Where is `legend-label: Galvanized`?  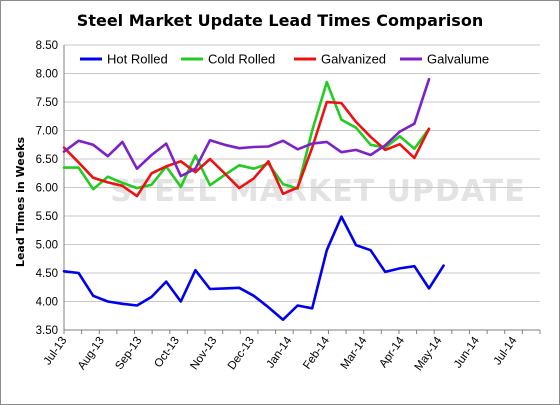
legend-label: Galvanized is located at coordinates (353, 59).